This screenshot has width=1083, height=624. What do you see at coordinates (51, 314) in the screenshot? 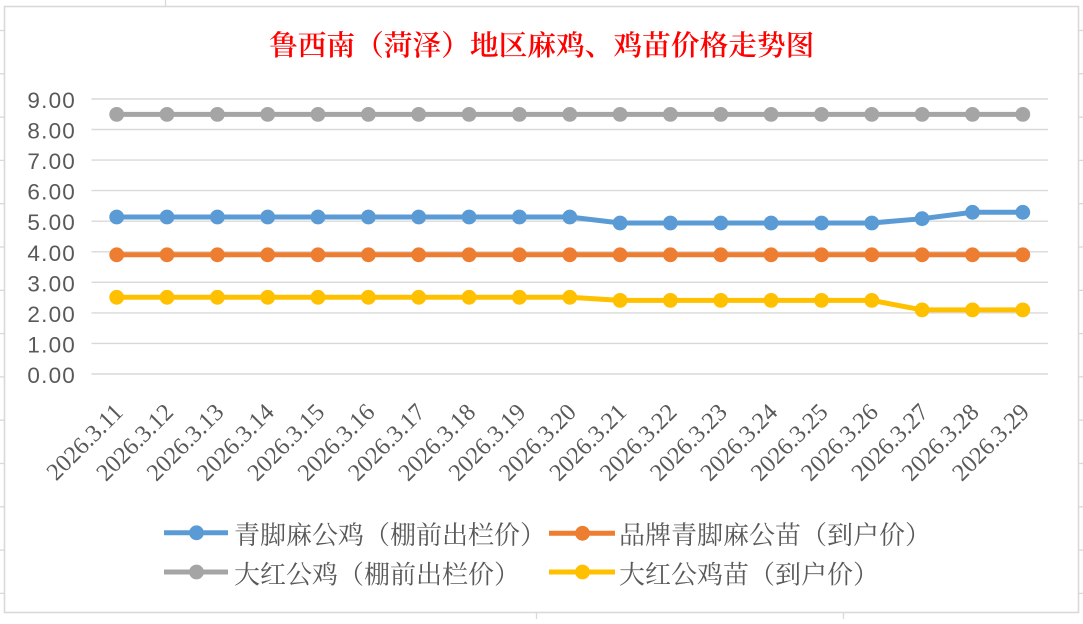
I see `svg-text: 2.00` at bounding box center [51, 314].